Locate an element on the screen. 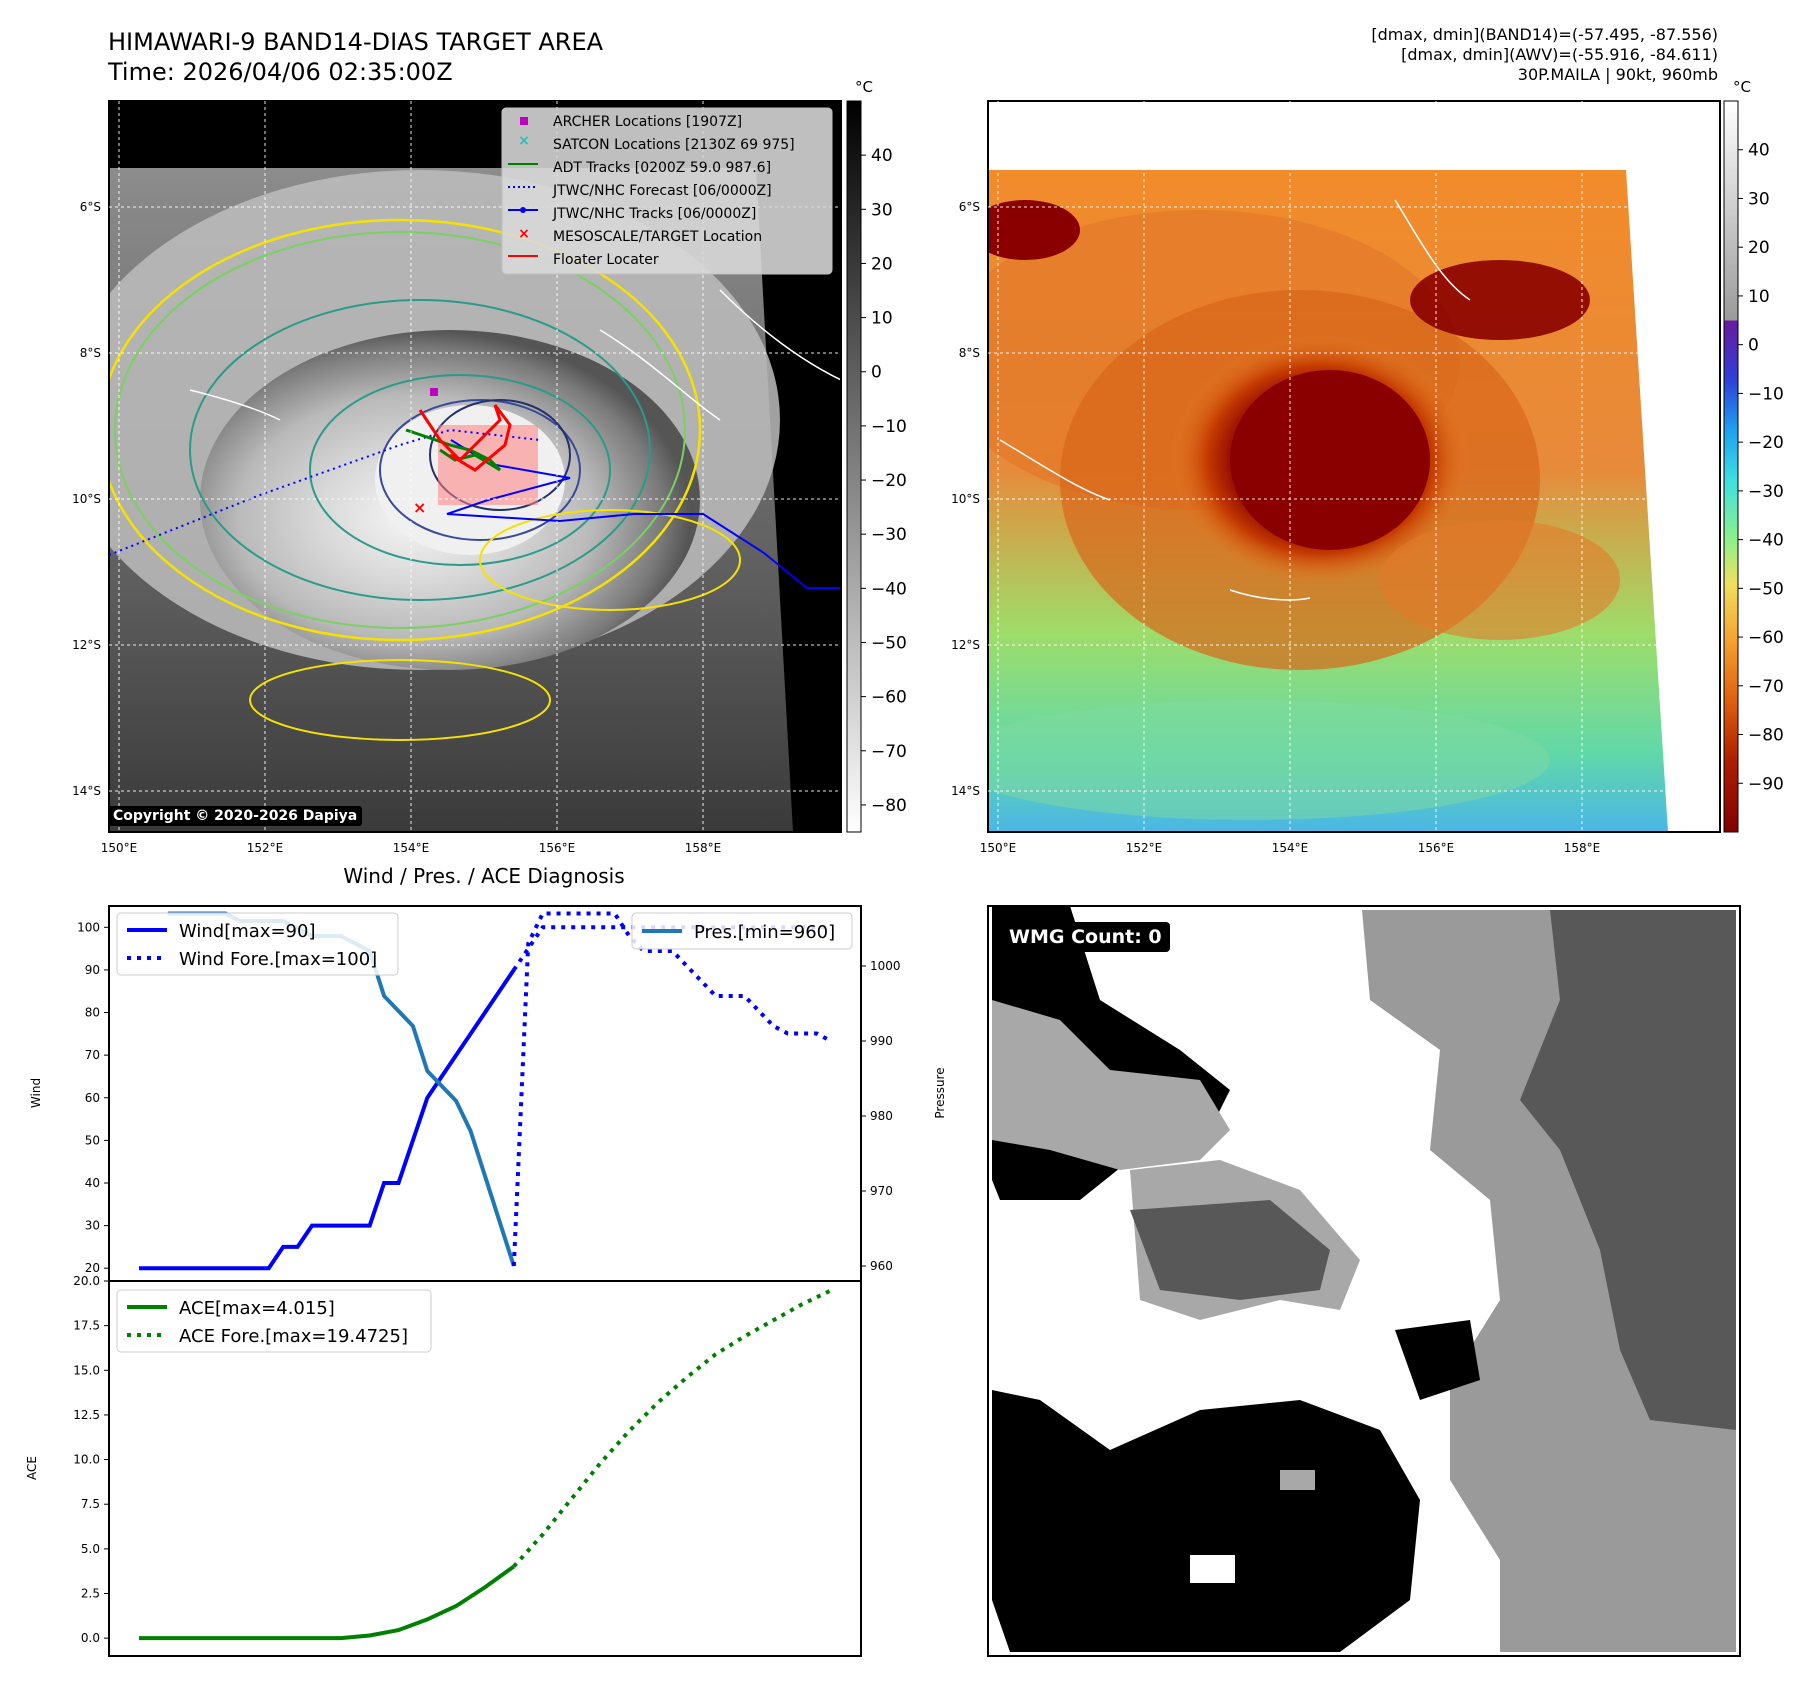 The image size is (1801, 1690). legend-item: MESOSCALE/TARGET Location is located at coordinates (657, 237).